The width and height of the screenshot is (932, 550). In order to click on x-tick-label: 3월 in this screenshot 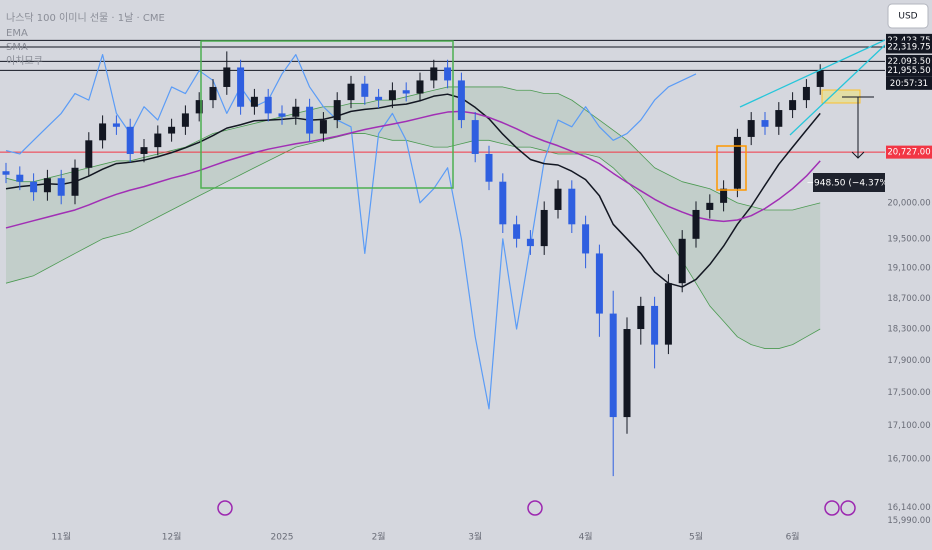, I will do `click(475, 537)`.